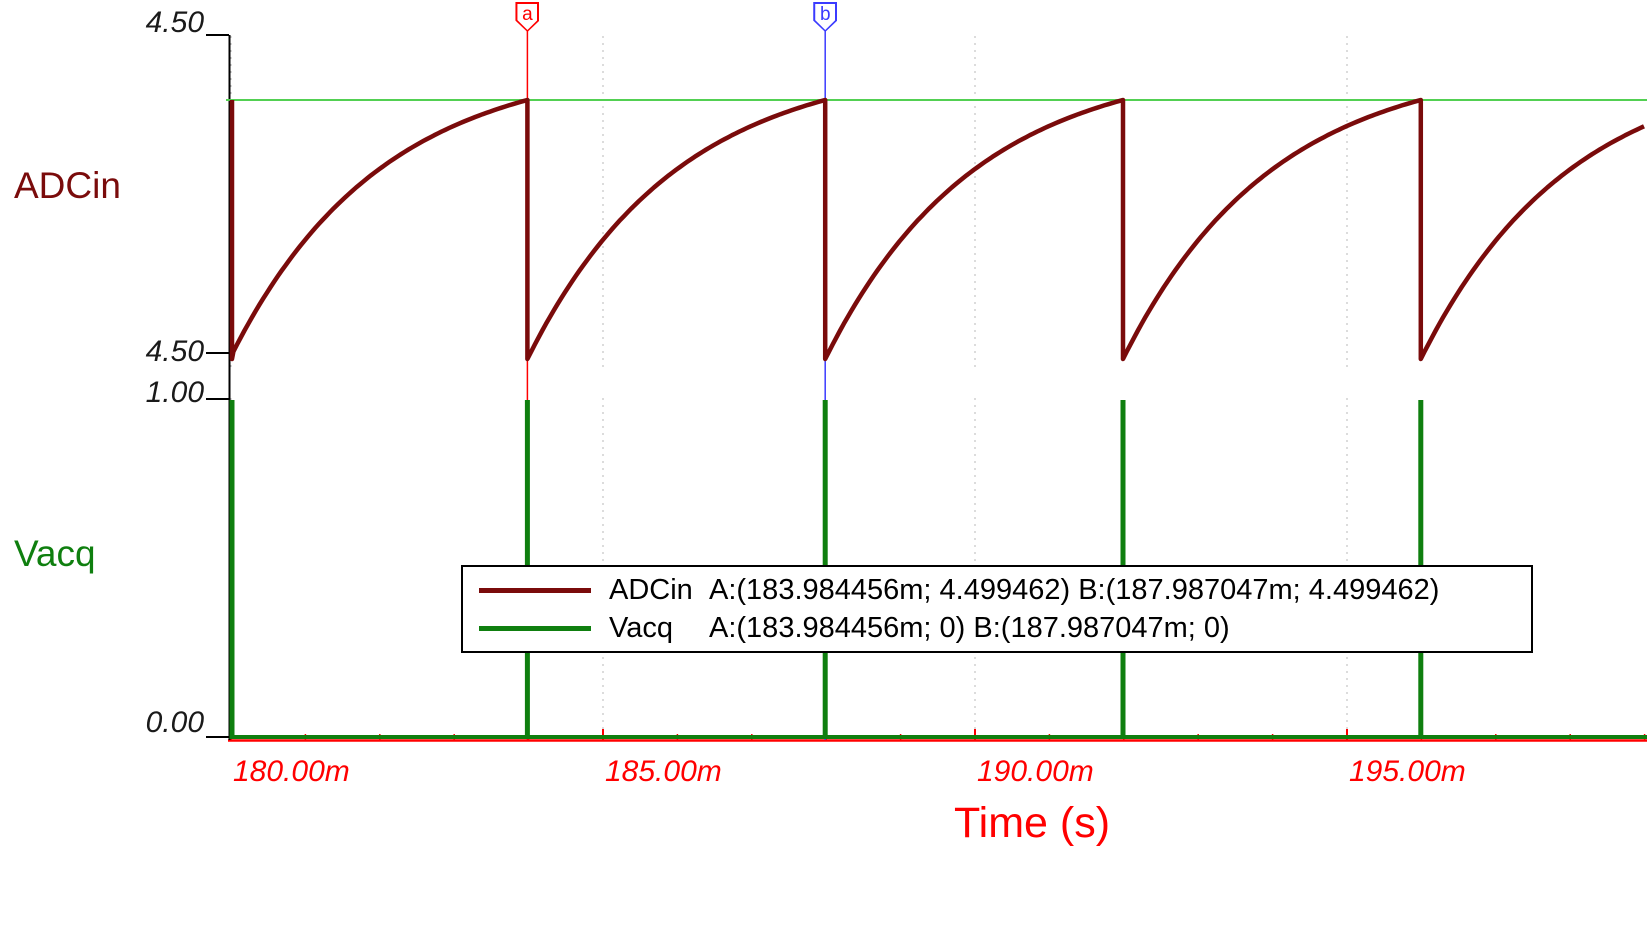 The width and height of the screenshot is (1647, 928). I want to click on legend-name-vacq: Vacq, so click(641, 627).